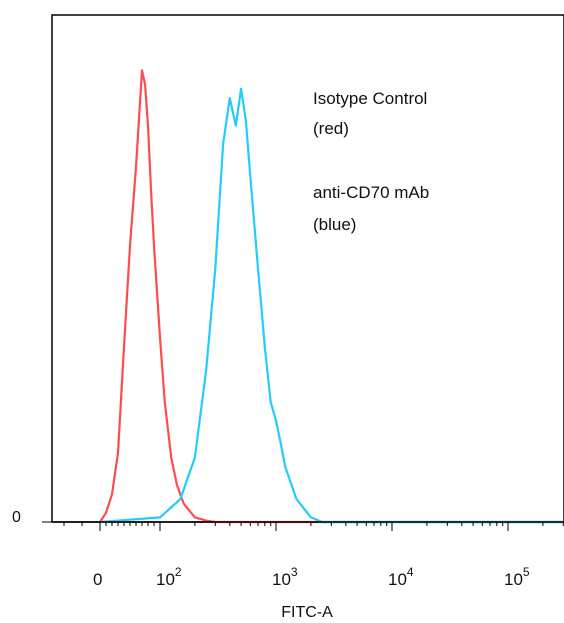  Describe the element at coordinates (16, 517) in the screenshot. I see `y-tick-label: 0` at that location.